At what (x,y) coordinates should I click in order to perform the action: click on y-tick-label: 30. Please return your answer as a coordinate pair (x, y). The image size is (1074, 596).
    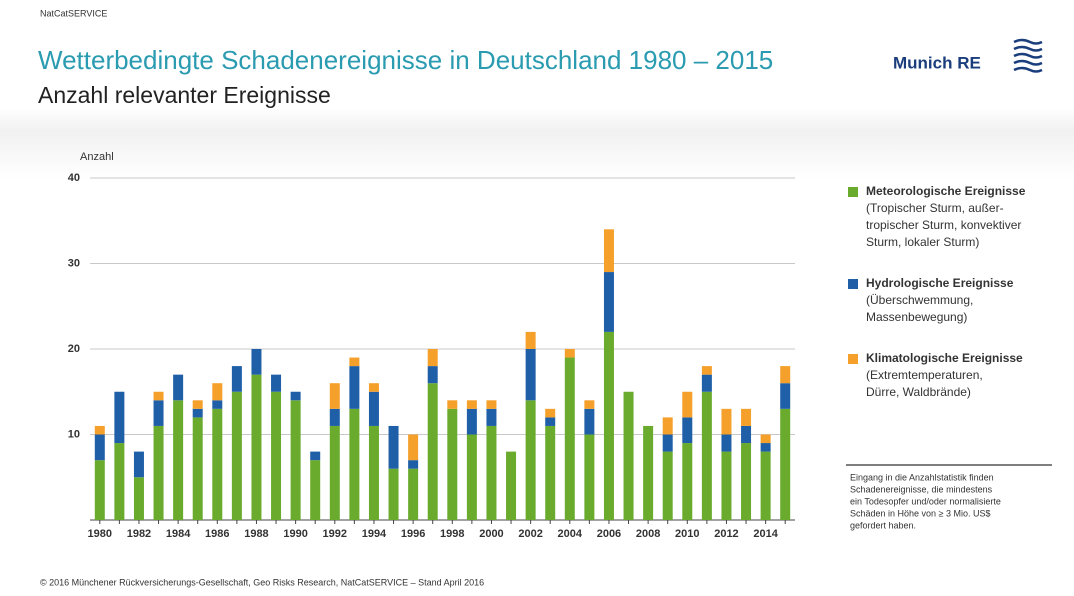
    Looking at the image, I should click on (74, 263).